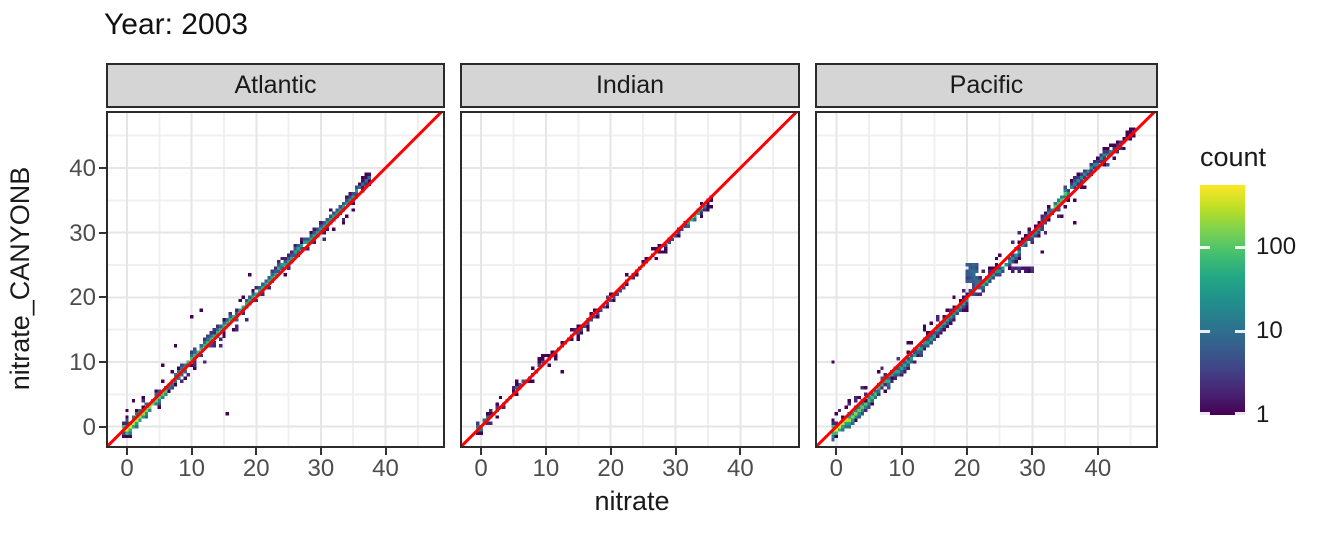 Image resolution: width=1344 pixels, height=537 pixels. I want to click on facet-strip-pacific: Pacific, so click(986, 85).